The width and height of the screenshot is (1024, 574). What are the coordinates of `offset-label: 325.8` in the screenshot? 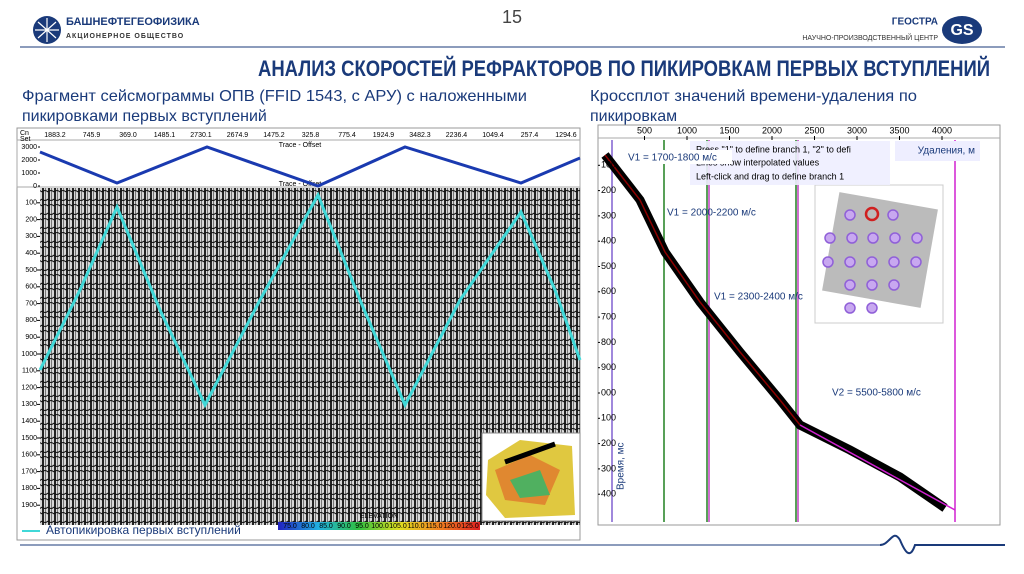 It's located at (311, 135).